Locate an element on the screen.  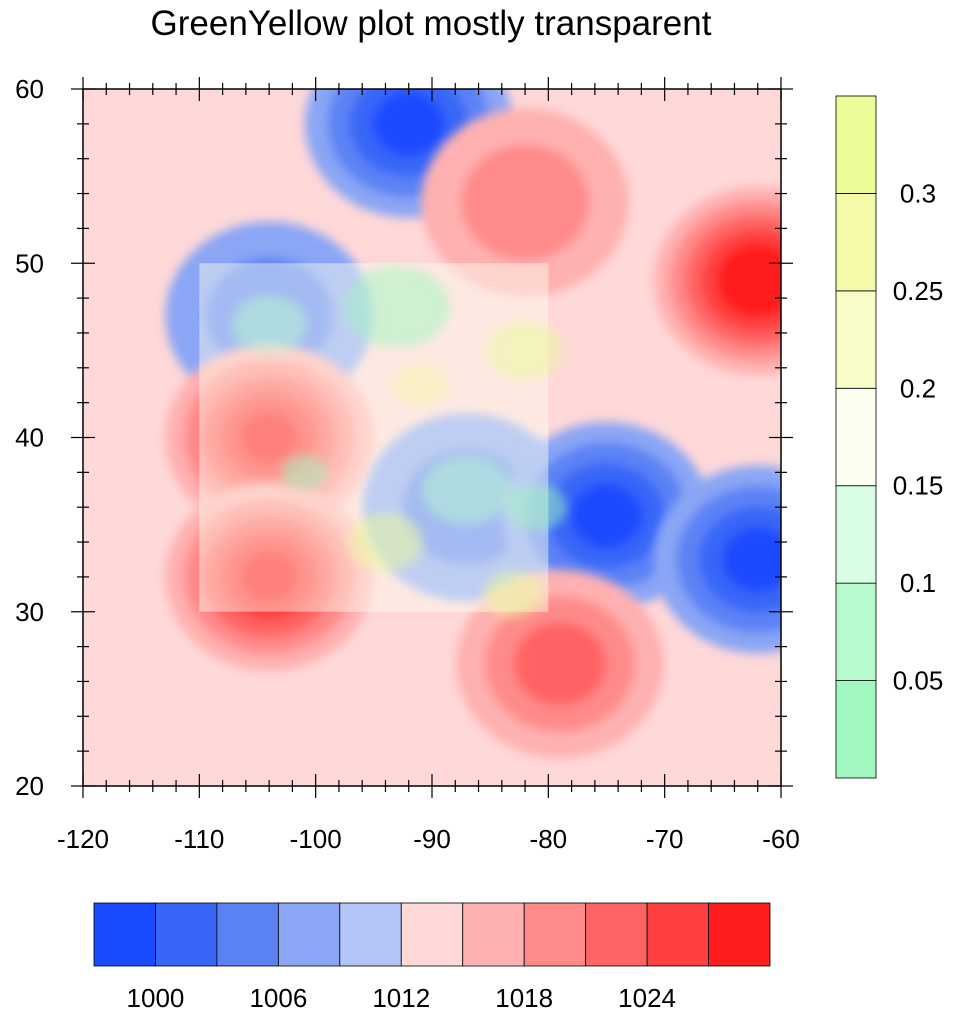
pressure-system-low is located at coordinates (717, 559).